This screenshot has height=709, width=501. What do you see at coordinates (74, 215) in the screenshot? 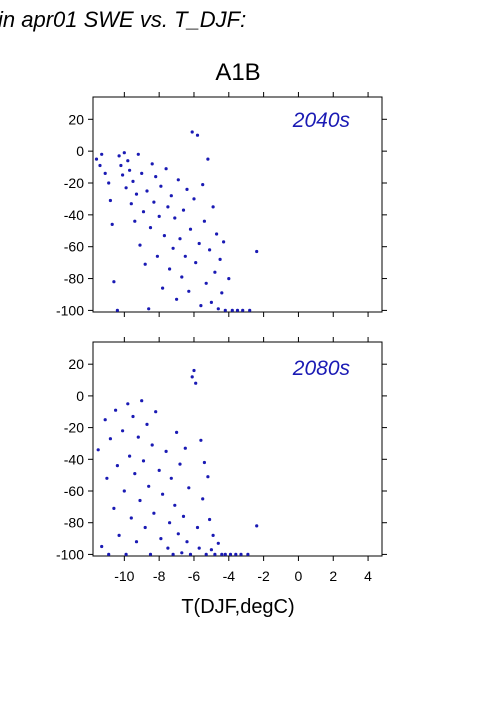
I see `y-tick-label: -40` at bounding box center [74, 215].